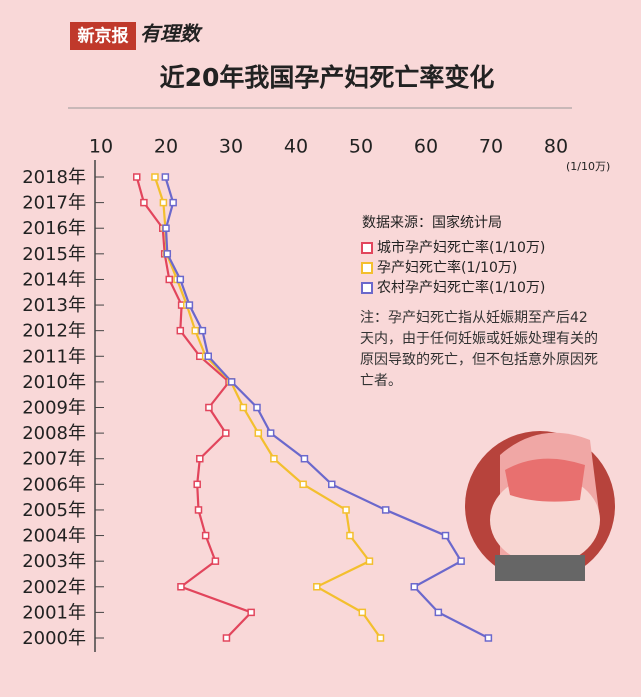  What do you see at coordinates (54, 536) in the screenshot?
I see `y-tick-label: 2004年` at bounding box center [54, 536].